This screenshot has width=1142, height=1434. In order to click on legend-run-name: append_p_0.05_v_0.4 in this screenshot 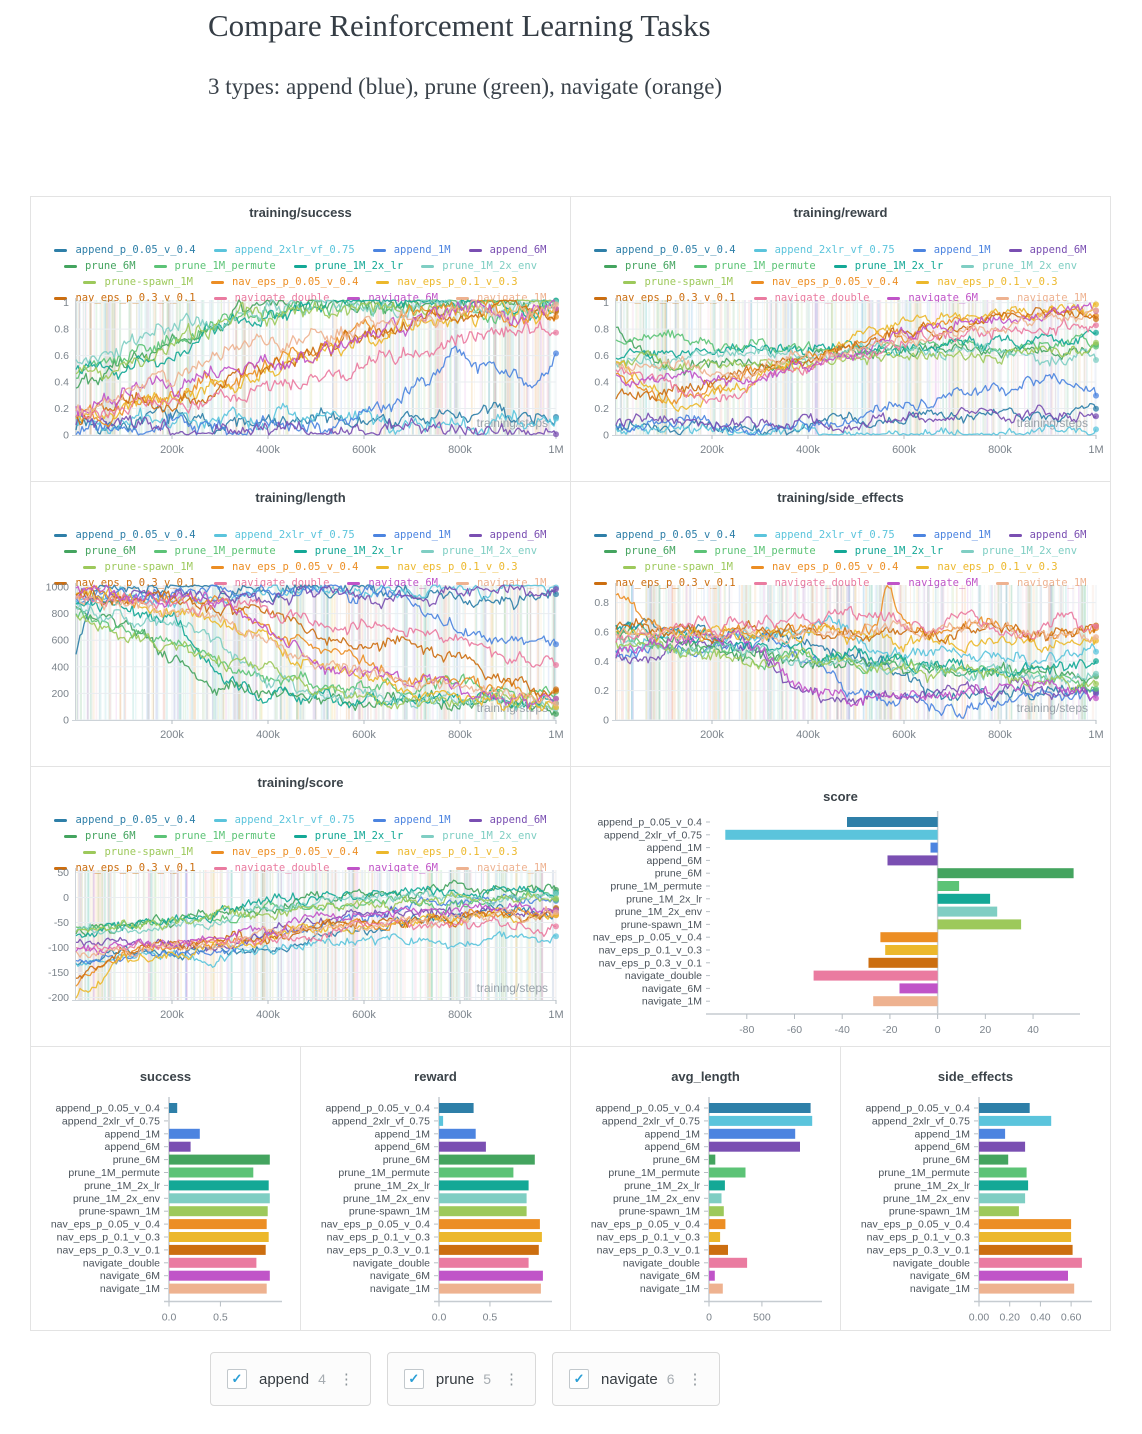, I will do `click(675, 250)`.